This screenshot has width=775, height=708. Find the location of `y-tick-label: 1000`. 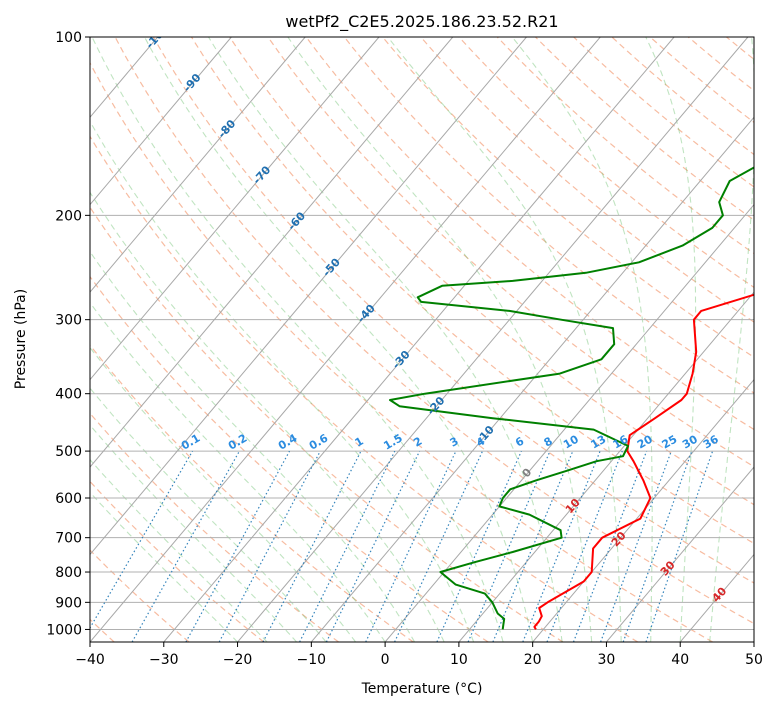

y-tick-label: 1000 is located at coordinates (64, 630).